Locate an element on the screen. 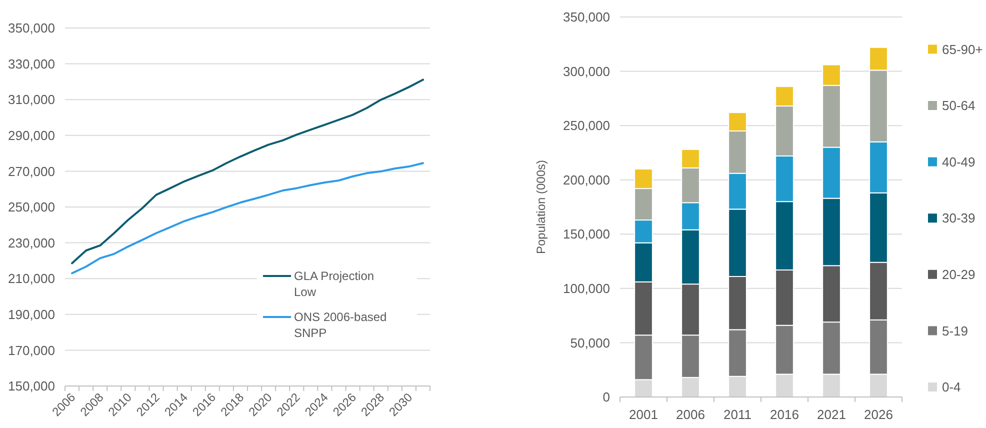  y-tick-label: 50,000 is located at coordinates (590, 342).